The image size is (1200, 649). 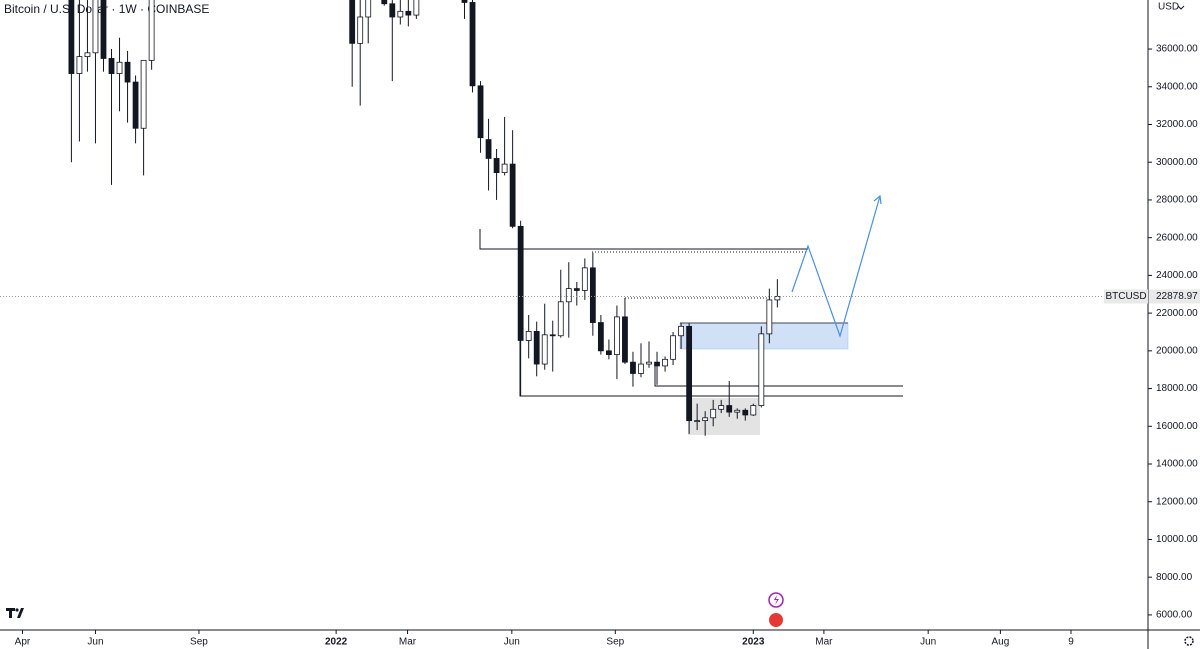 What do you see at coordinates (753, 642) in the screenshot?
I see `x-tick-label: 2023` at bounding box center [753, 642].